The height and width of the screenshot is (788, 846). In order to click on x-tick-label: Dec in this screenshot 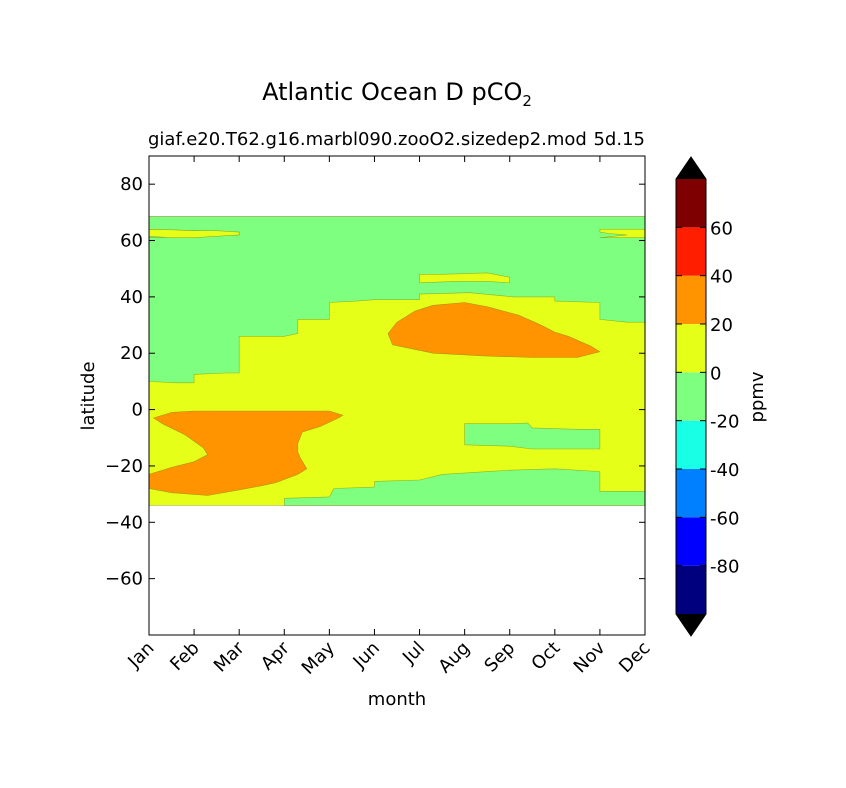, I will do `click(634, 657)`.